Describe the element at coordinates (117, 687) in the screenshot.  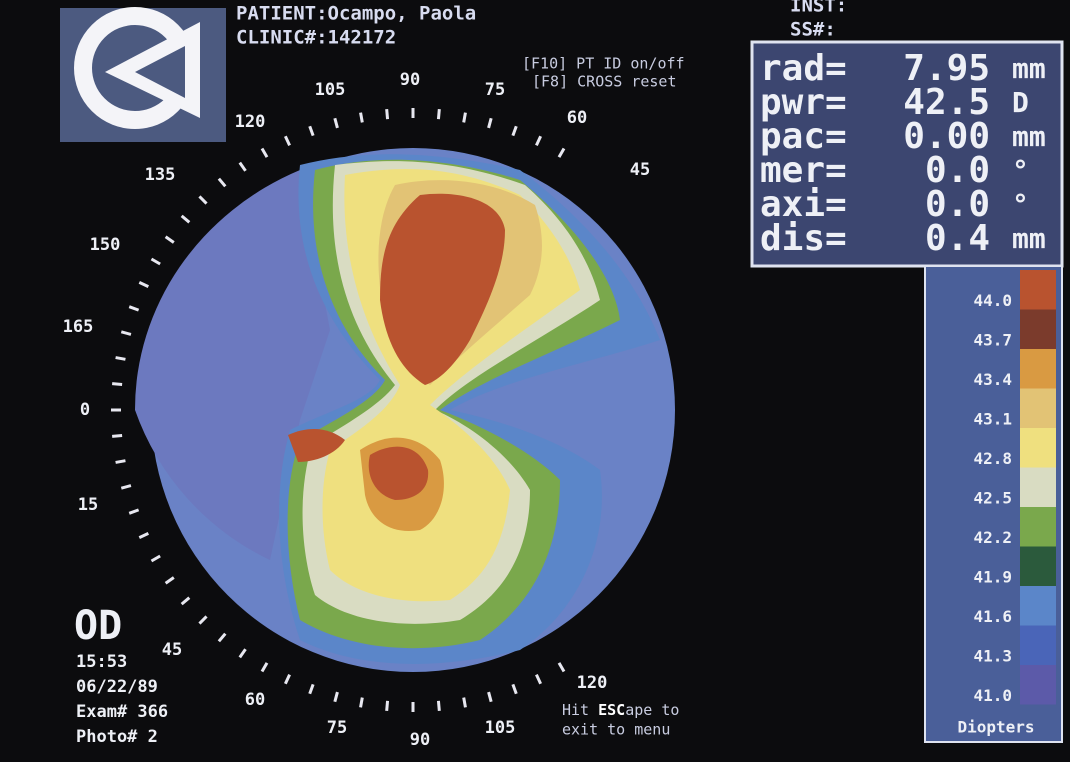
I see `date: 06/22/89` at that location.